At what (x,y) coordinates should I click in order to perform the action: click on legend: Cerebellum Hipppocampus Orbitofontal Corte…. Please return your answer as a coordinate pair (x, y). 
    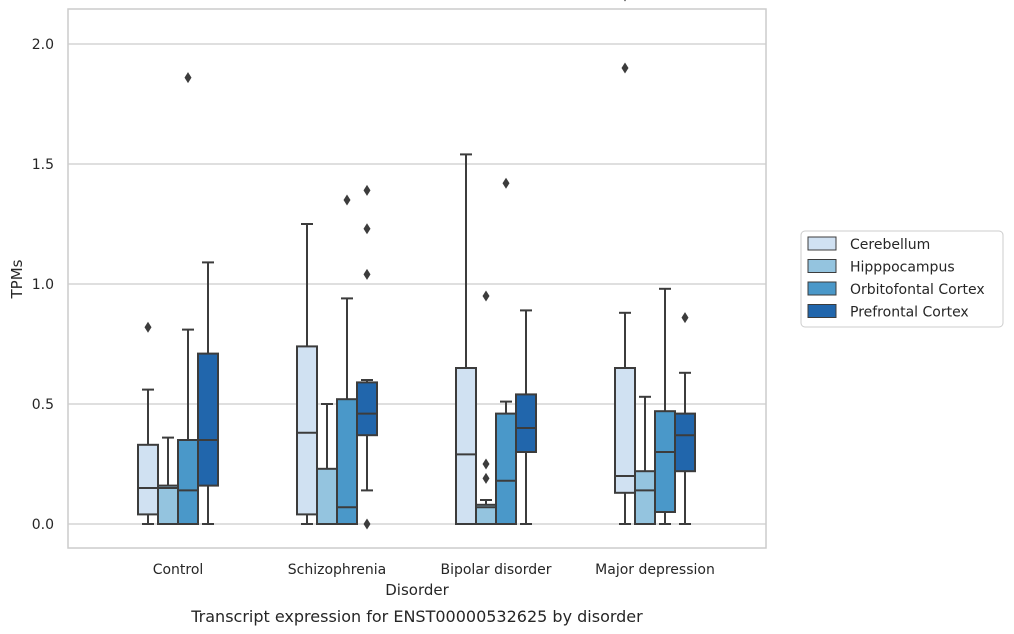
    Looking at the image, I should click on (902, 279).